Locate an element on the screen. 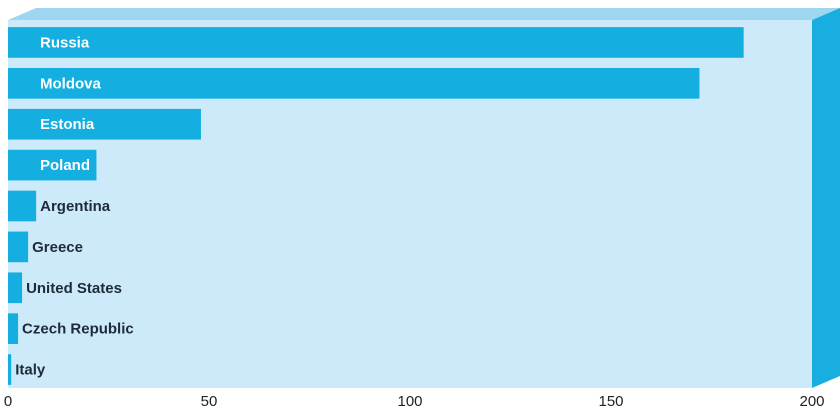  category-label: United States is located at coordinates (74, 288).